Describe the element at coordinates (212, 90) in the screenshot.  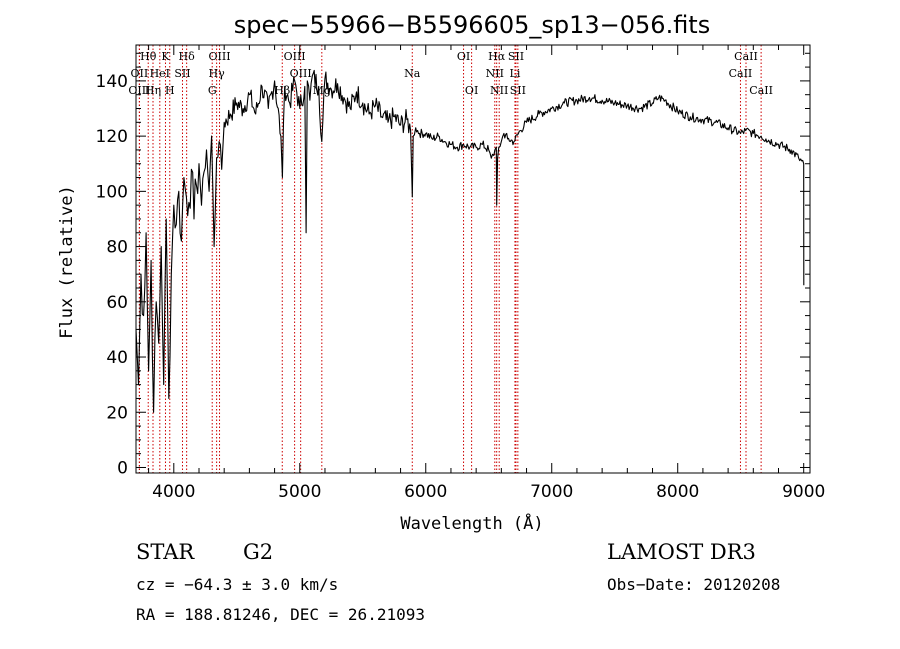
I see `spectral-line-label: G` at that location.